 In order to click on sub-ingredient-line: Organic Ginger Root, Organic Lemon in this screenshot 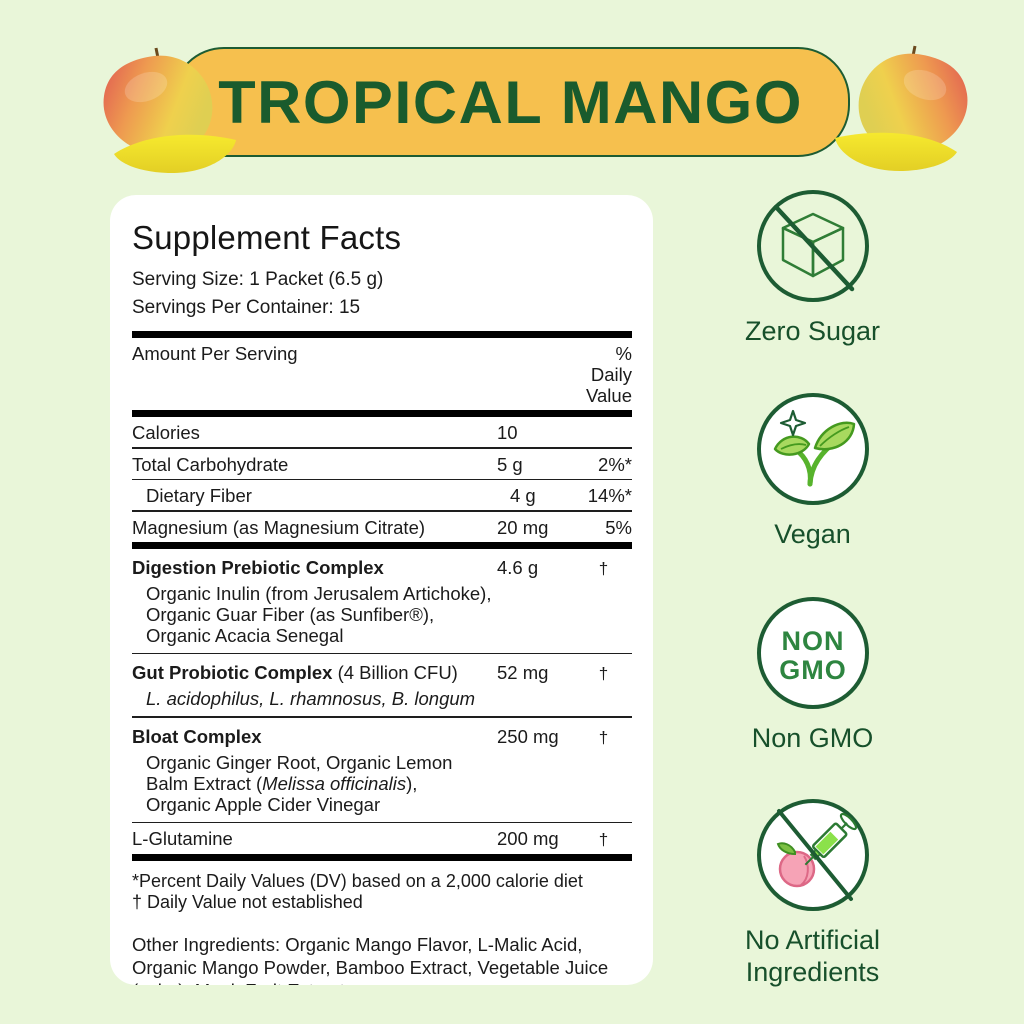, I will do `click(299, 762)`.